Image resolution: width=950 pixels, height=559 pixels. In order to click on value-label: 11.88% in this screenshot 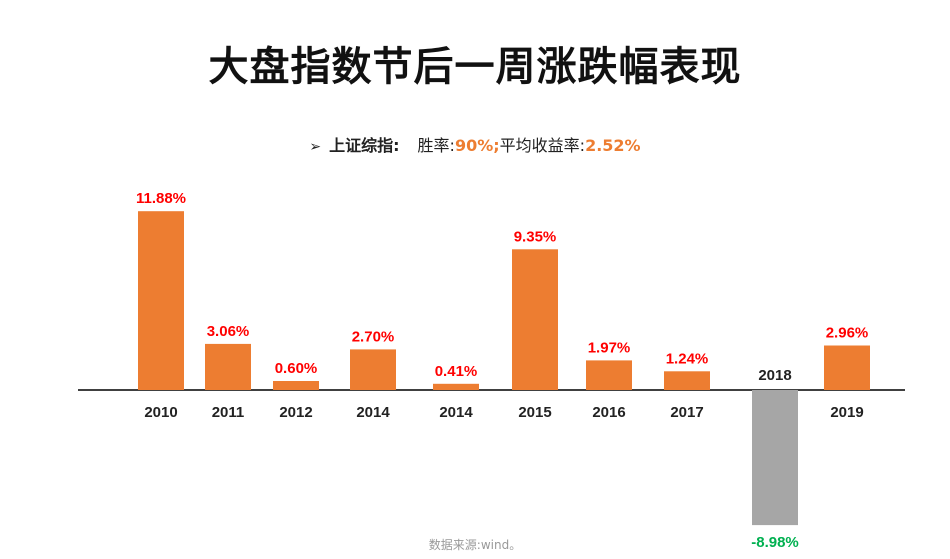, I will do `click(161, 198)`.